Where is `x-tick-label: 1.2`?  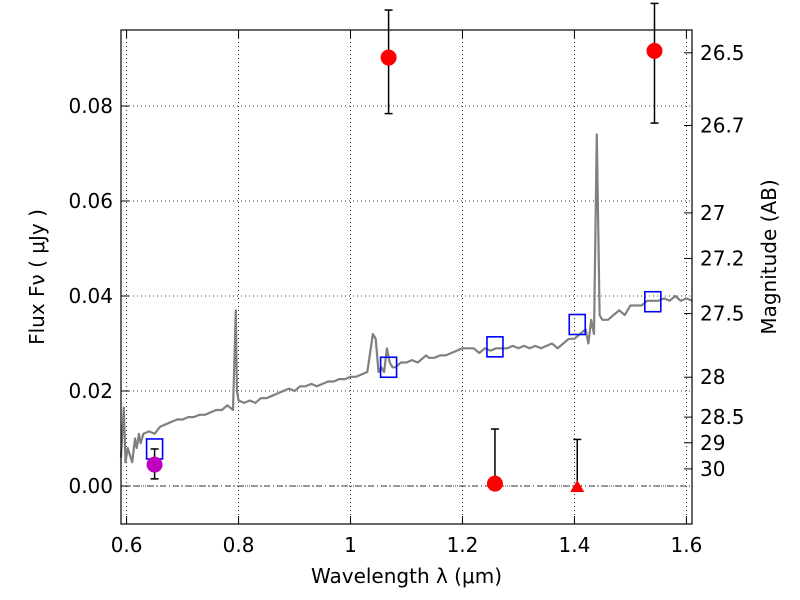
x-tick-label: 1.2 is located at coordinates (463, 545).